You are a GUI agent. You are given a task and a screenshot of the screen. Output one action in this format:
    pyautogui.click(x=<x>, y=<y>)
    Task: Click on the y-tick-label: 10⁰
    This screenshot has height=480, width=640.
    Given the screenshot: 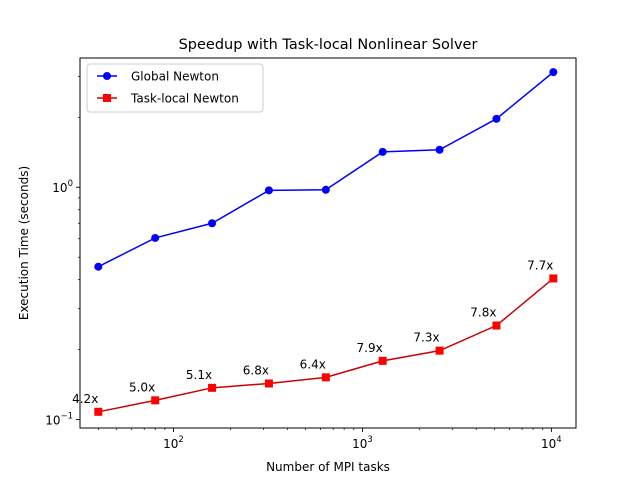 What is the action you would take?
    pyautogui.click(x=62, y=187)
    